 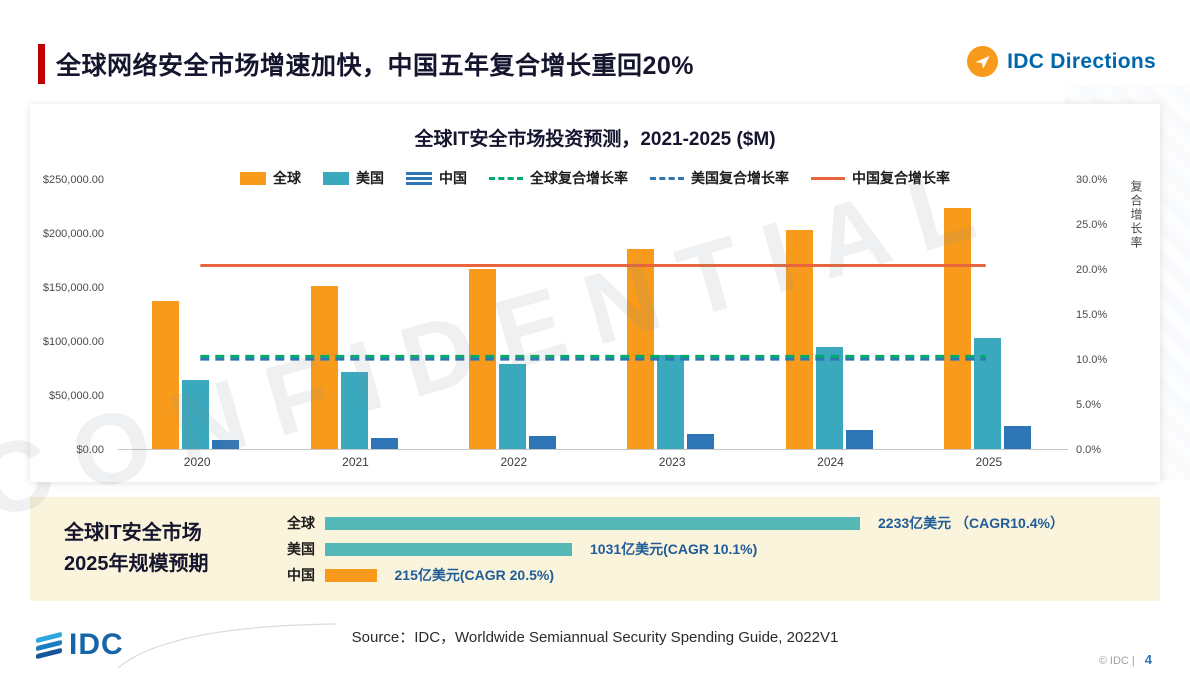 I want to click on summary-heading-line2: 2025年规模预期, so click(x=136, y=564).